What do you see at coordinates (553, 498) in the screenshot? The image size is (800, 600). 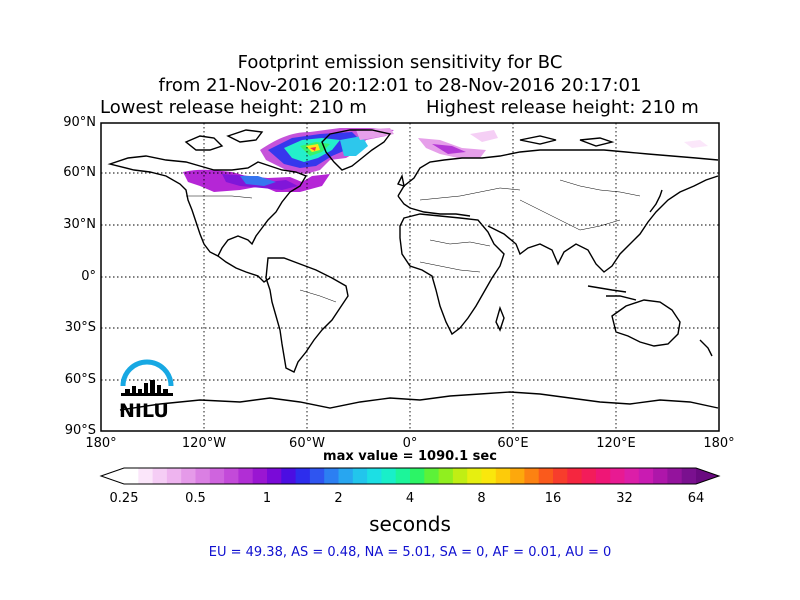 I see `colorbar-tick-label: 16` at bounding box center [553, 498].